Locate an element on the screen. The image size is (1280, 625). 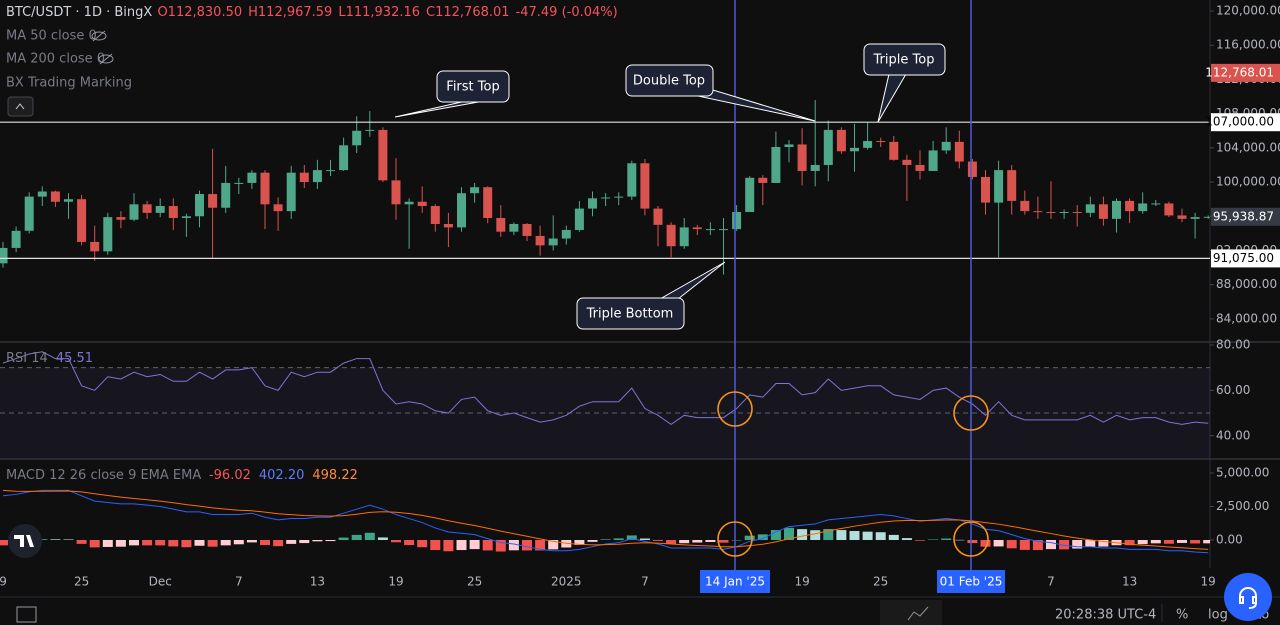
macd-pane is located at coordinates (605, 521).